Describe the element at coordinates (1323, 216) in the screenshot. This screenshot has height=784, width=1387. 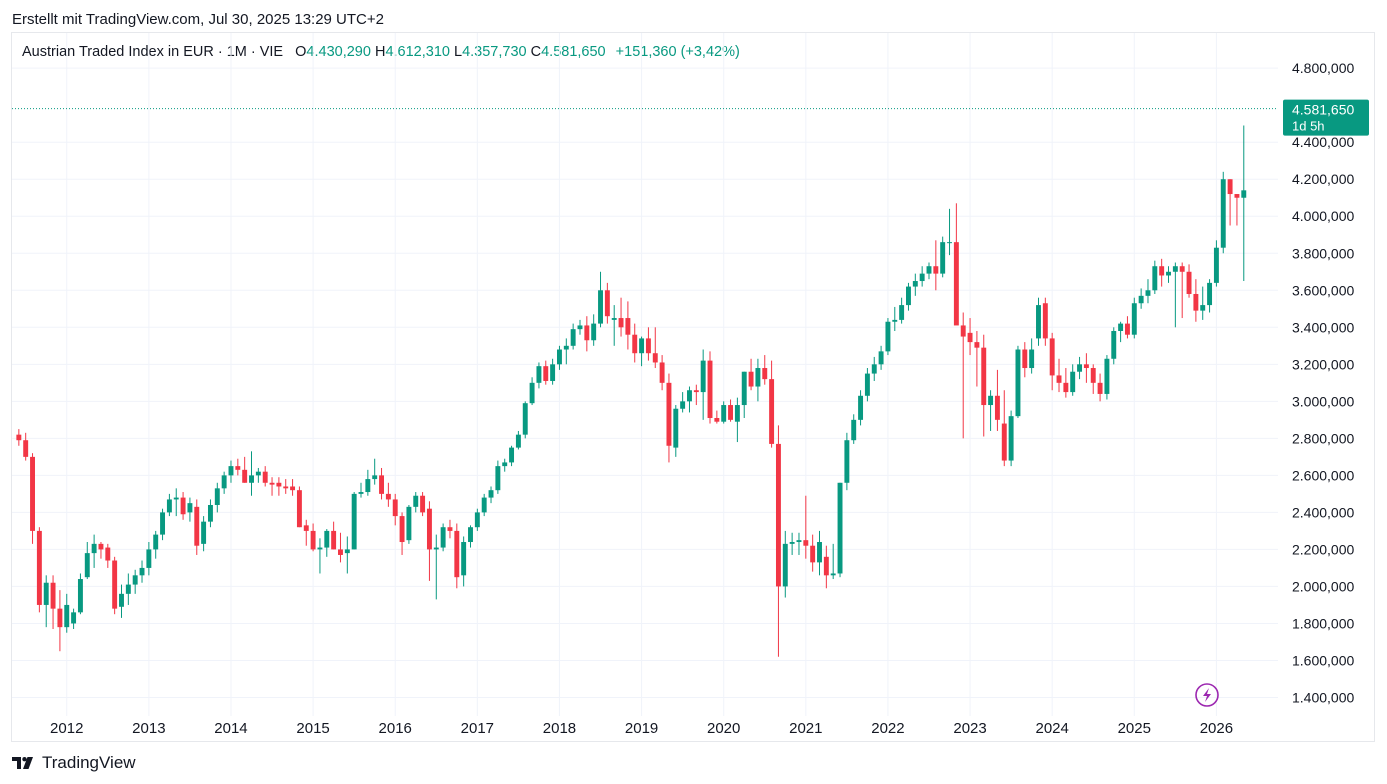
I see `y-tick-label: 4.000,000` at that location.